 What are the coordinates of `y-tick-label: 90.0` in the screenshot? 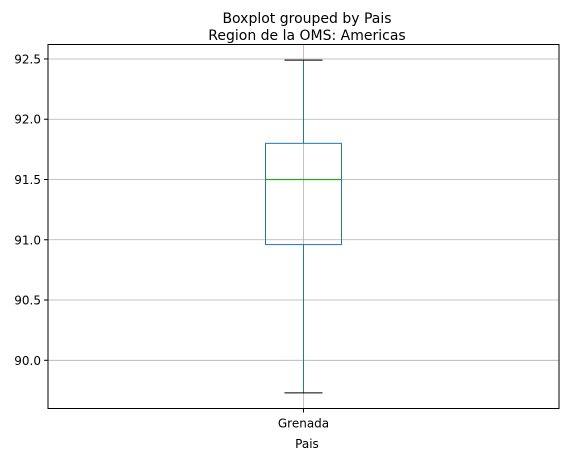 It's located at (27, 361).